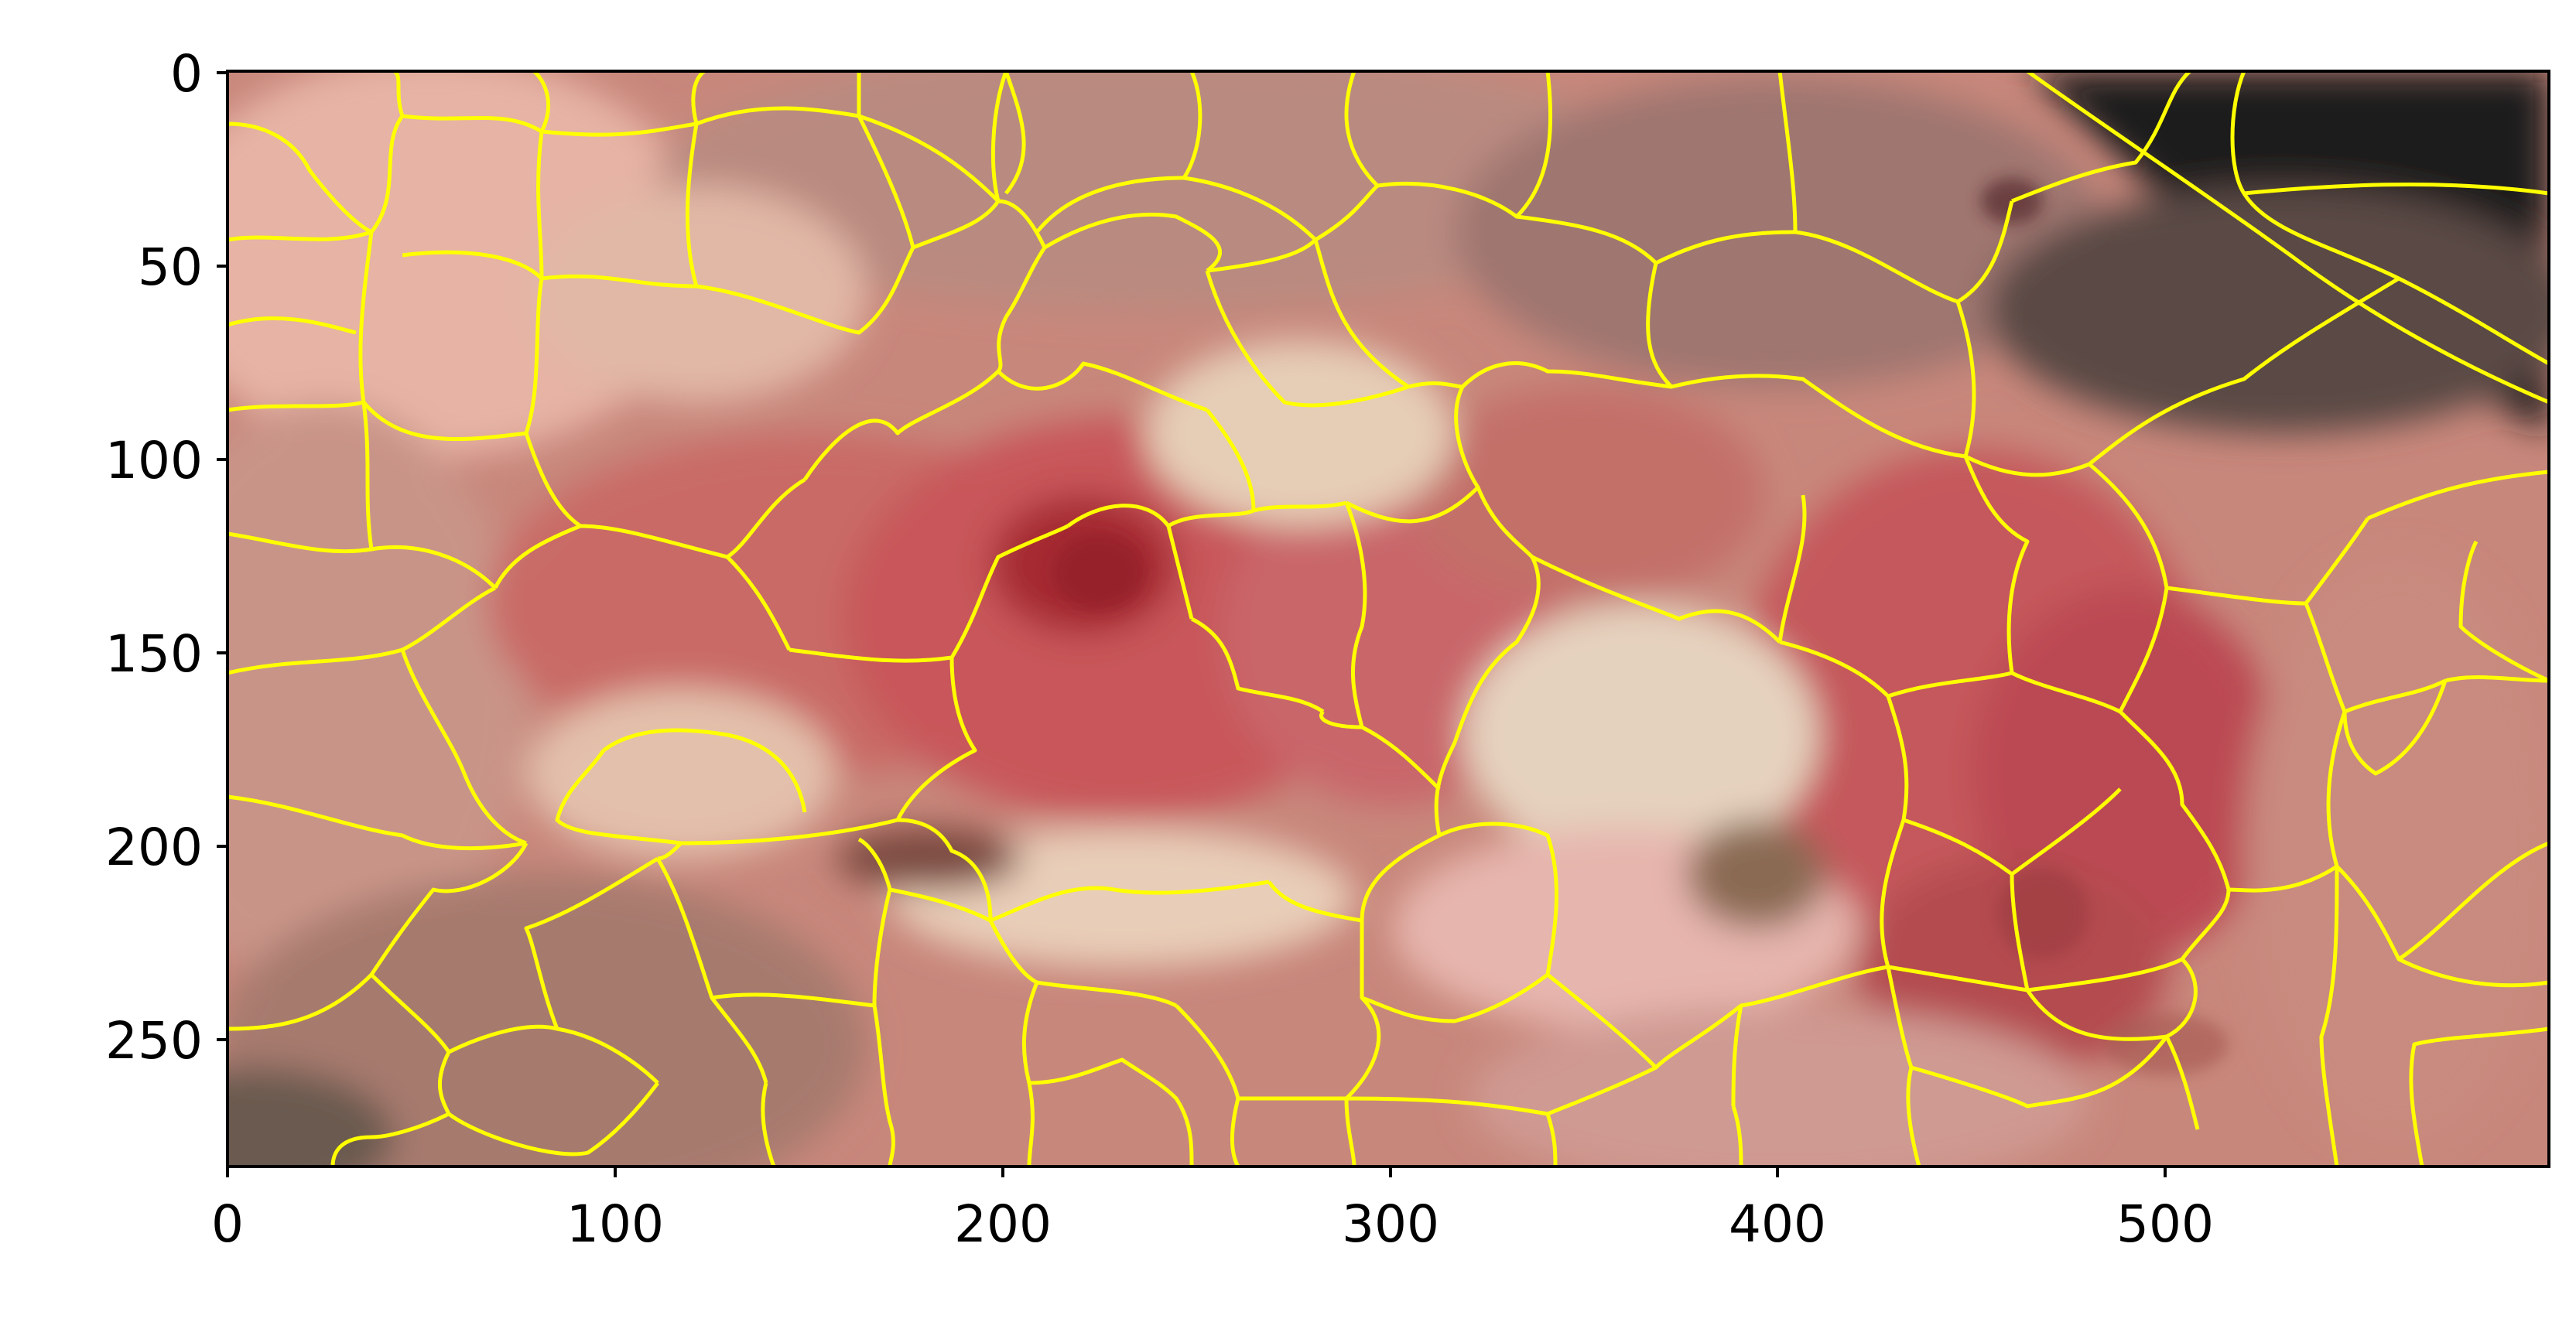  Describe the element at coordinates (228, 1224) in the screenshot. I see `x-tick-label: 0` at that location.